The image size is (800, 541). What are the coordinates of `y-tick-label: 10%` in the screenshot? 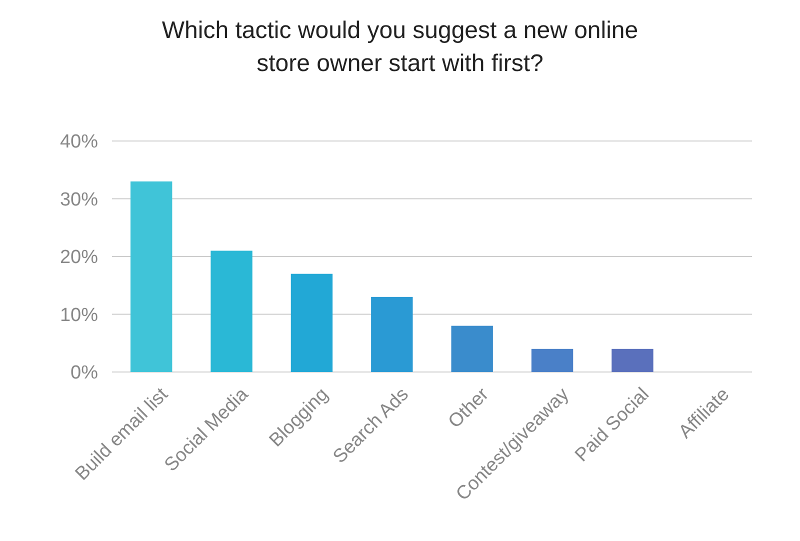 It's located at (79, 315).